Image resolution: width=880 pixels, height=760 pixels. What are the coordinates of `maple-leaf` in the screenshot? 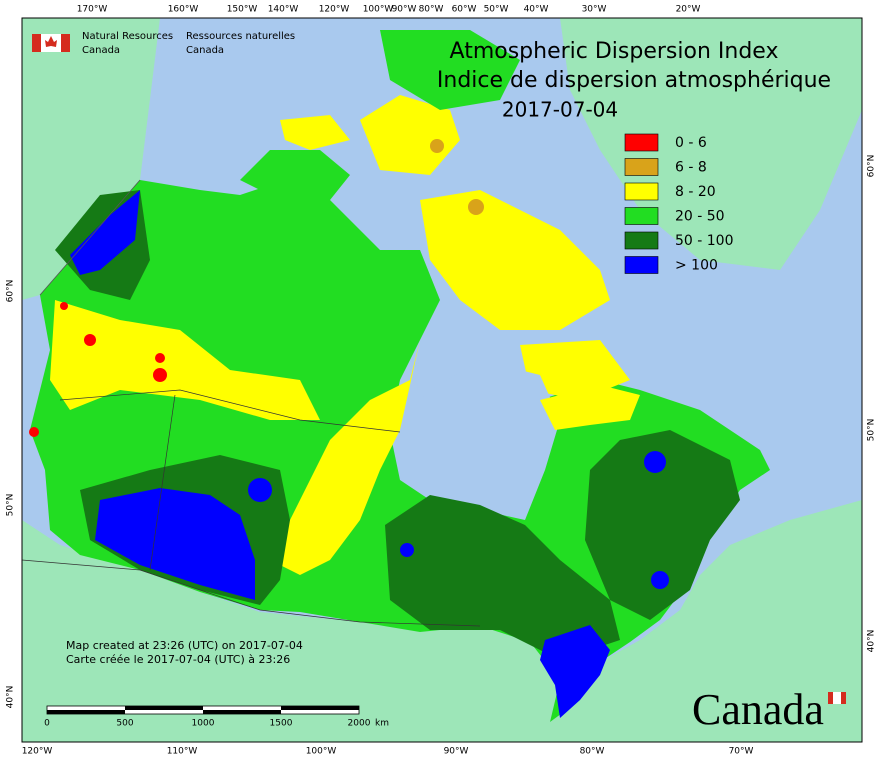 It's located at (51, 41).